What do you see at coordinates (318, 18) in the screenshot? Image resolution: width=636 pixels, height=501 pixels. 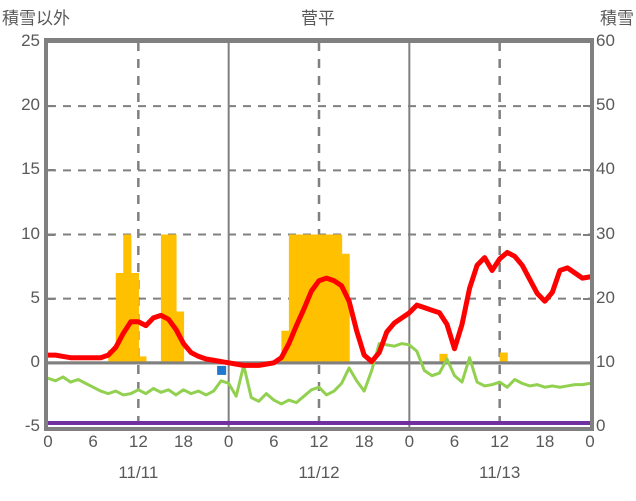 I see `page-title: 菅平` at bounding box center [318, 18].